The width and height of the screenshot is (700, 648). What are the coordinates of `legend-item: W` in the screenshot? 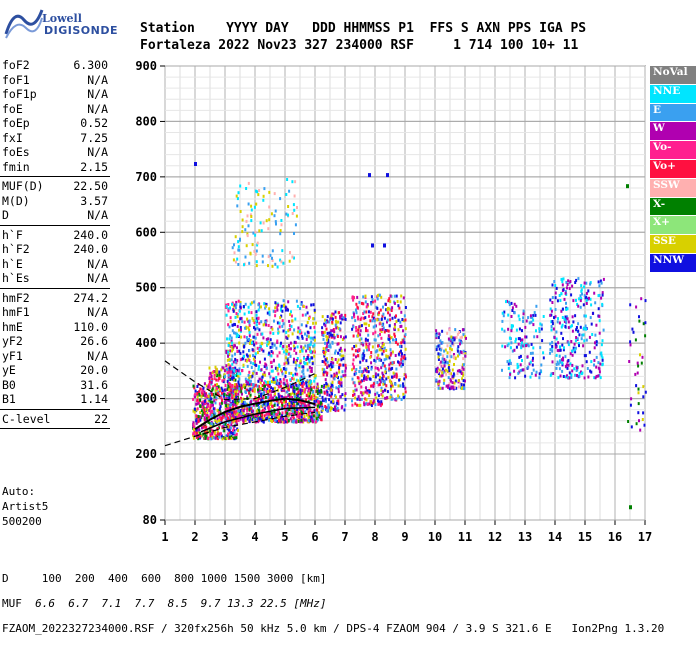 It's located at (673, 132).